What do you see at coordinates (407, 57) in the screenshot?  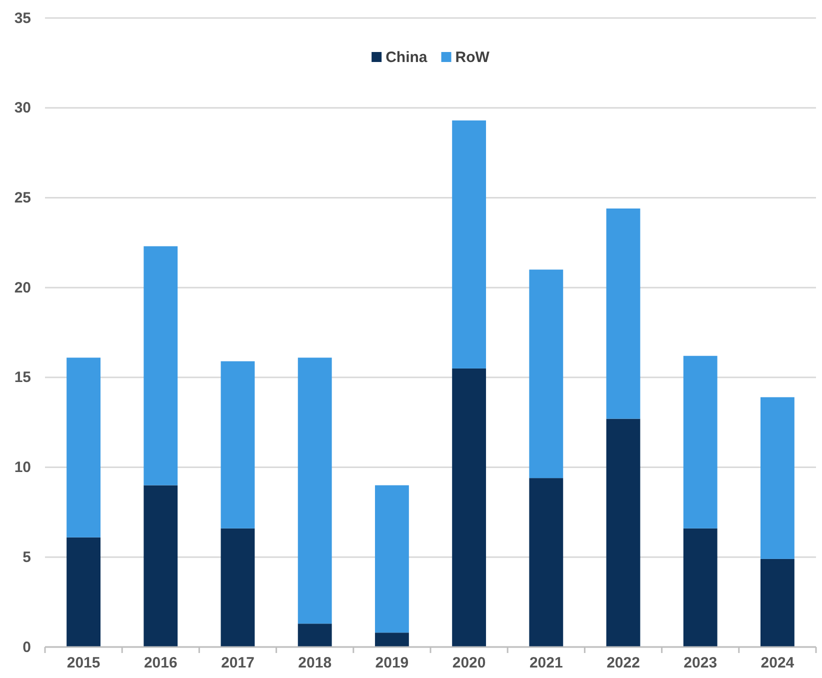 I see `legend-label: China` at bounding box center [407, 57].